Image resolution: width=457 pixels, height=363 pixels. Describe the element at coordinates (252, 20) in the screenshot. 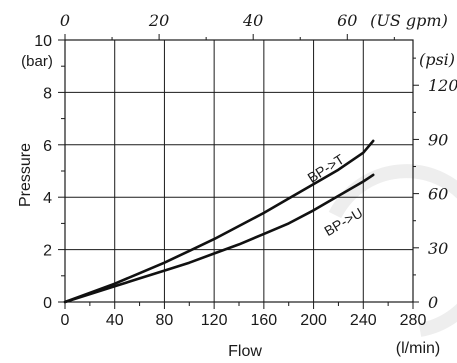

I see `secondary-x-tick-label: 40` at that location.